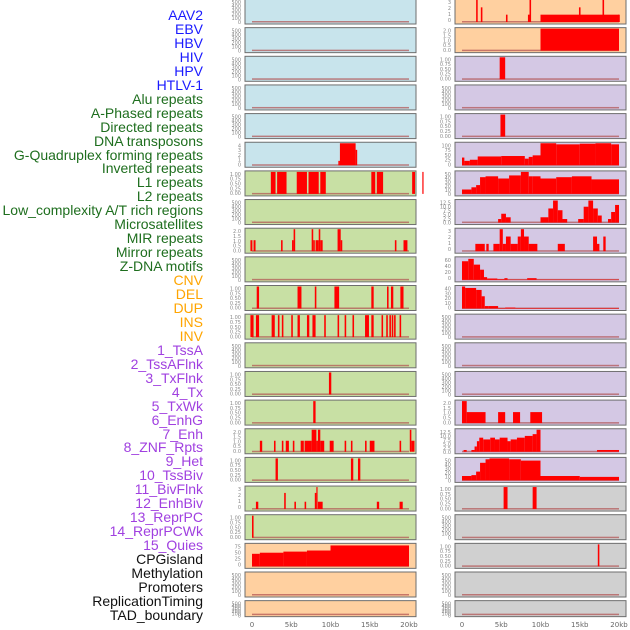  What do you see at coordinates (448, 294) in the screenshot?
I see `y-tick-label: 30` at bounding box center [448, 294].